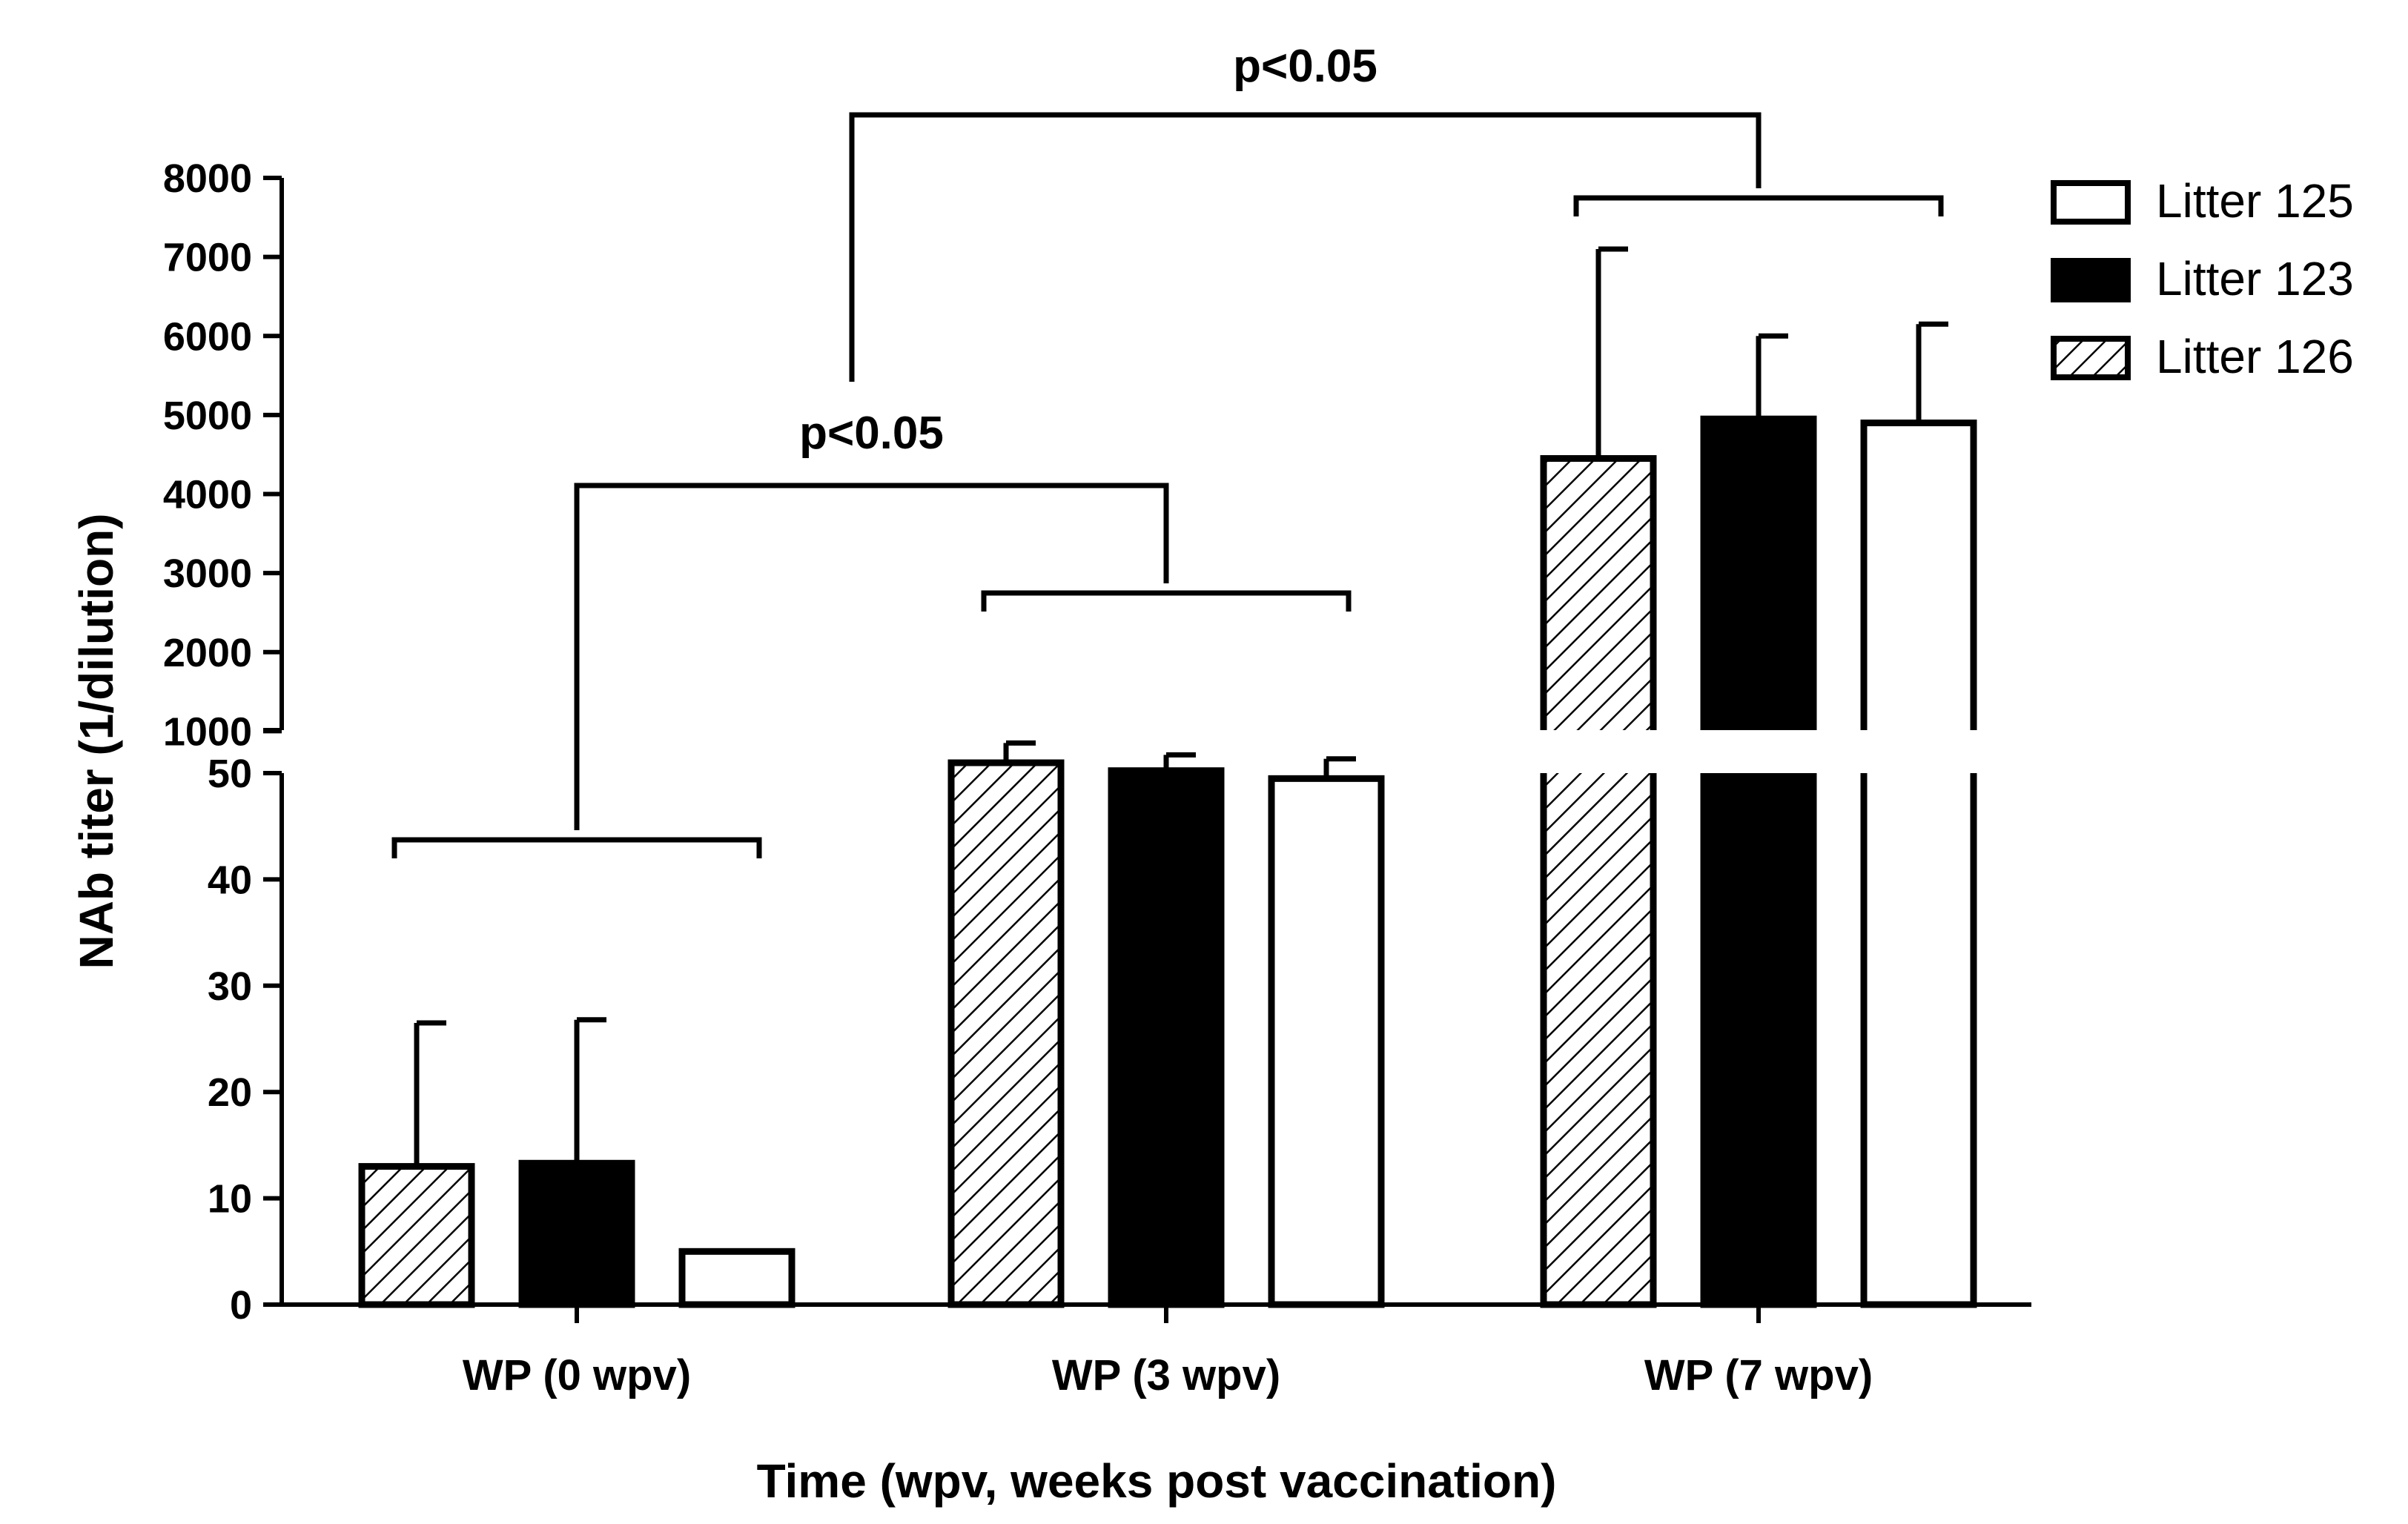 The height and width of the screenshot is (1524, 2408). Describe the element at coordinates (207, 653) in the screenshot. I see `y-tick-label: 2000` at that location.